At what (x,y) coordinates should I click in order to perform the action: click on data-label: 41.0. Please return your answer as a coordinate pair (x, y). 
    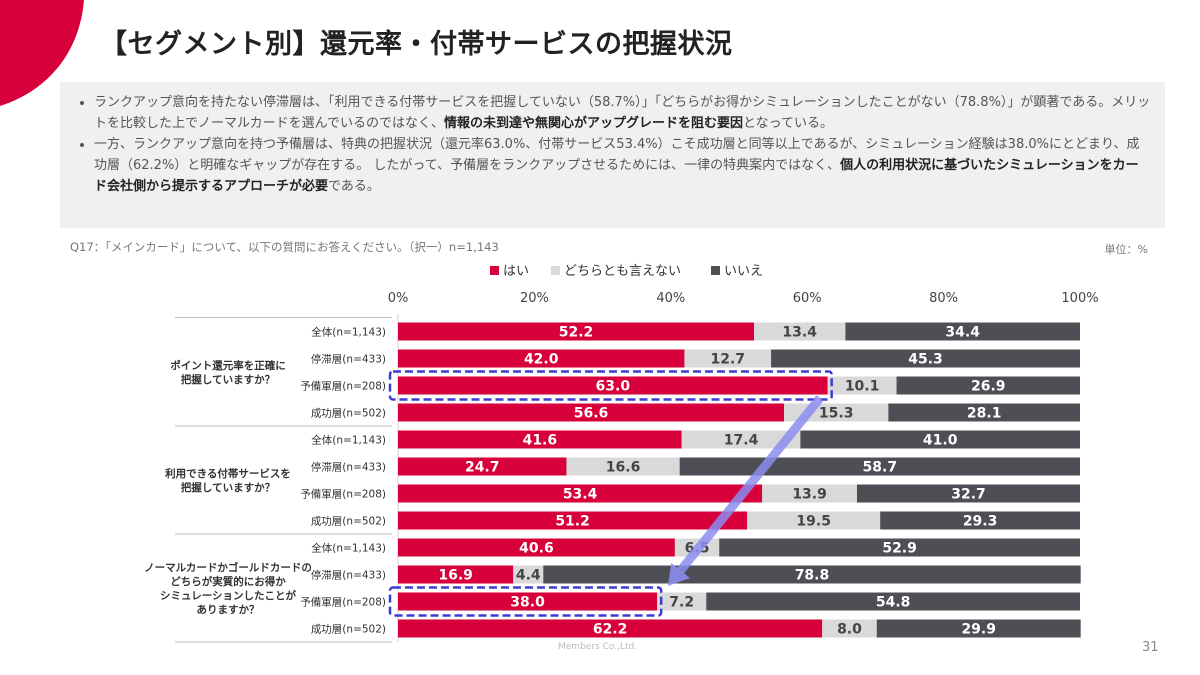
    Looking at the image, I should click on (940, 441).